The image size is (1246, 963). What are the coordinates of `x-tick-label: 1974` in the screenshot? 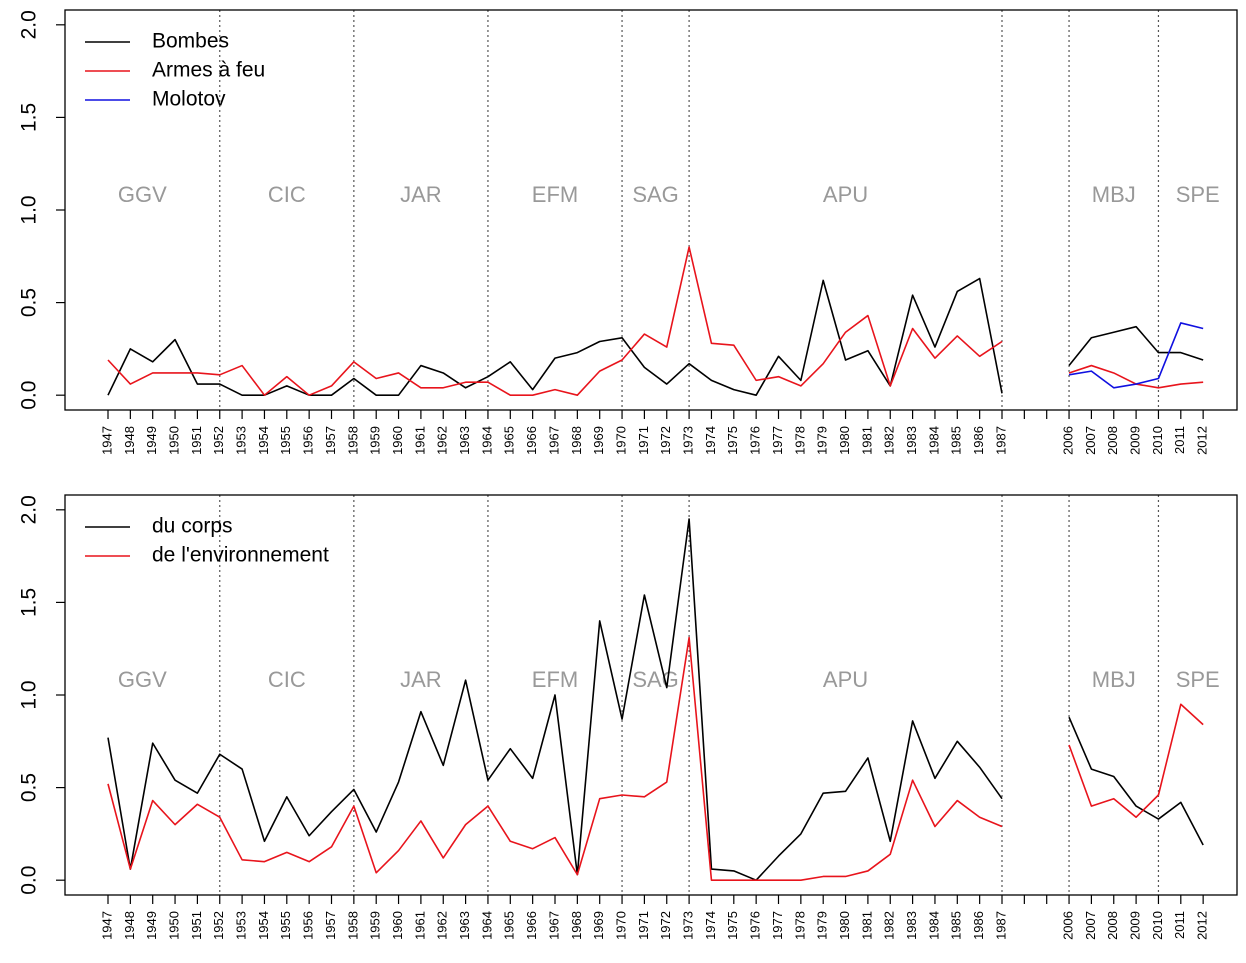 It's located at (710, 440).